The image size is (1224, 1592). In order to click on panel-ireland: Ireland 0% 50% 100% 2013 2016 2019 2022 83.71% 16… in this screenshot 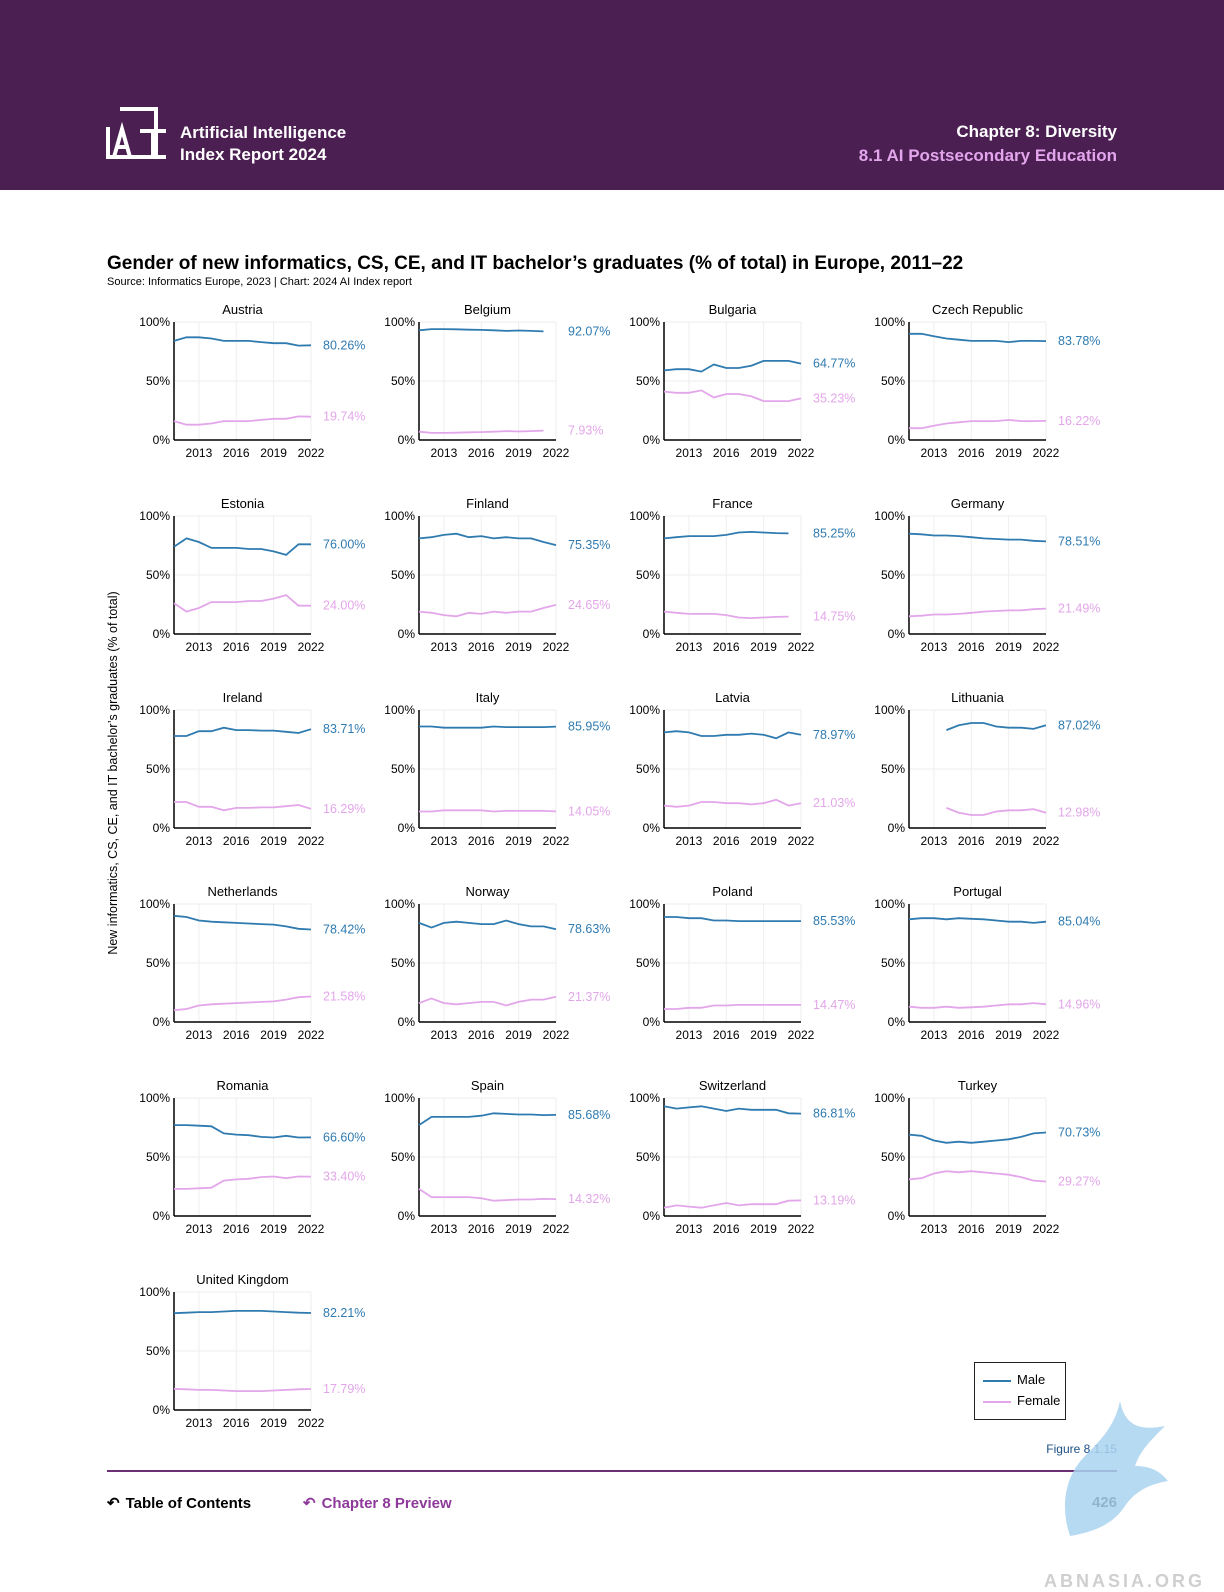, I will do `click(252, 769)`.